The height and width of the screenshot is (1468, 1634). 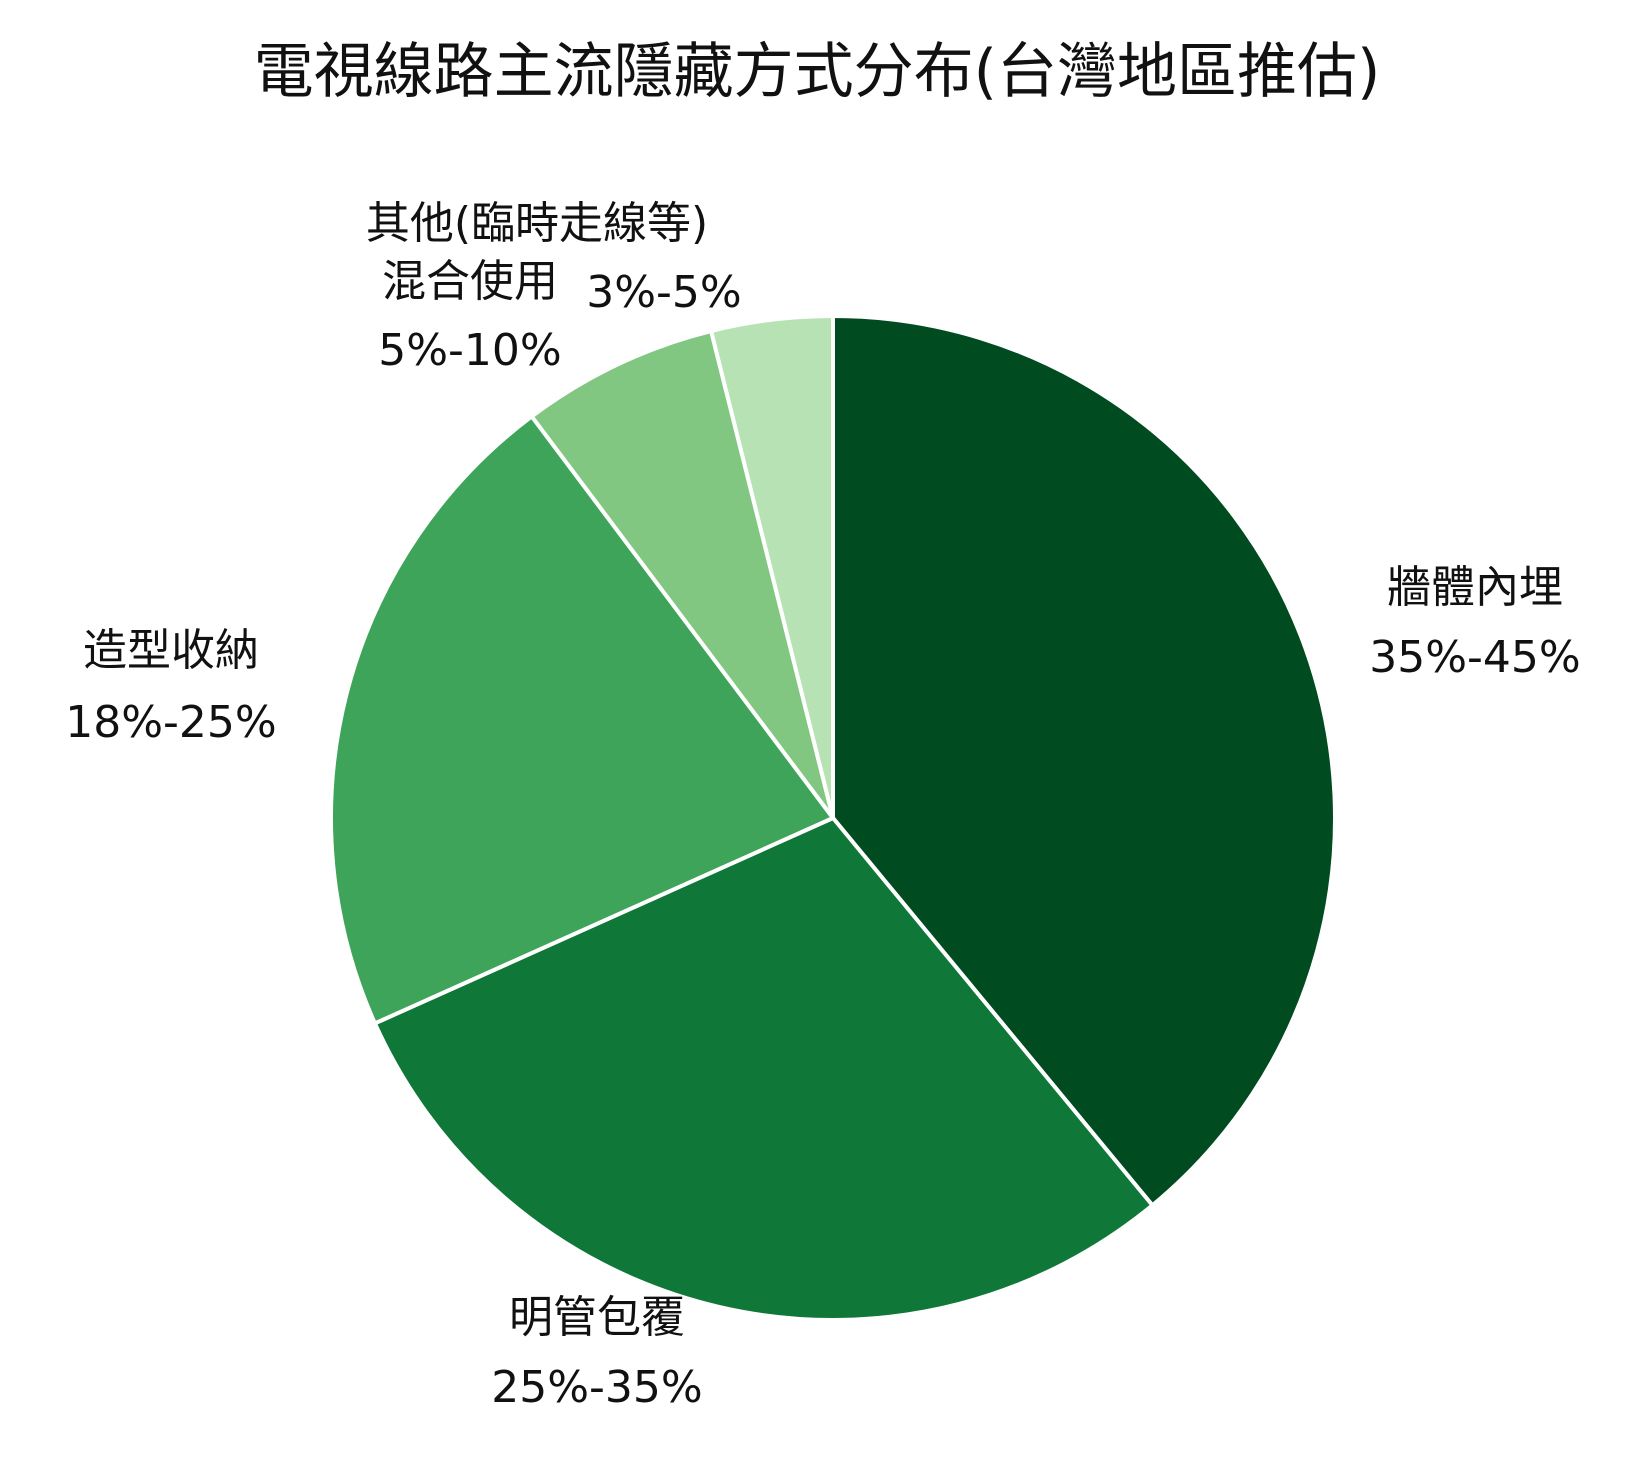 What do you see at coordinates (170, 722) in the screenshot?
I see `slice-range-3: 18%-25%` at bounding box center [170, 722].